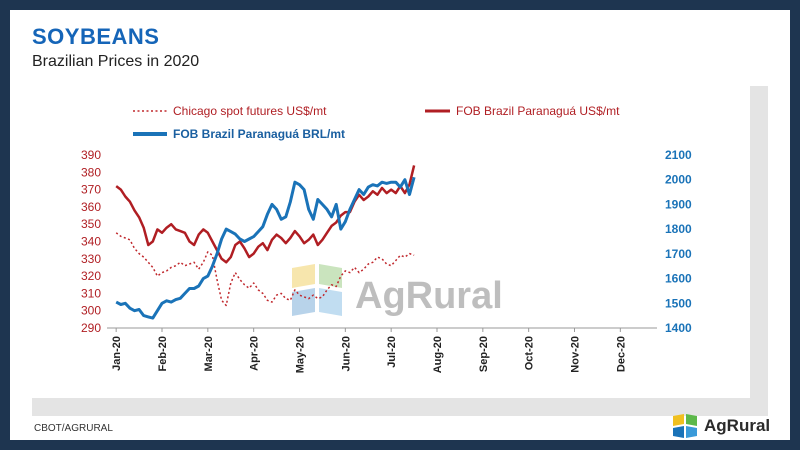 The width and height of the screenshot is (800, 450). What do you see at coordinates (255, 353) in the screenshot?
I see `x-tick-label: Apr-20` at bounding box center [255, 353].